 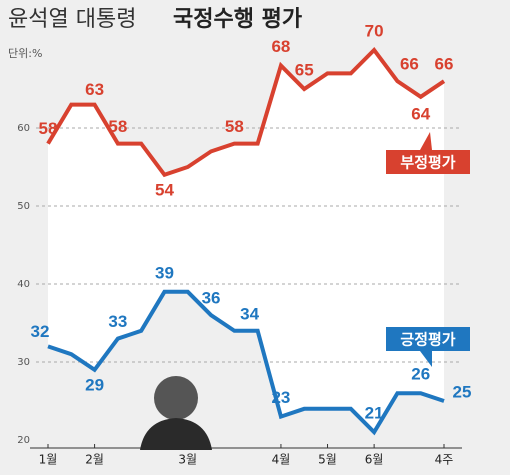 I want to click on y-tick-label: 40, so click(x=23, y=284).